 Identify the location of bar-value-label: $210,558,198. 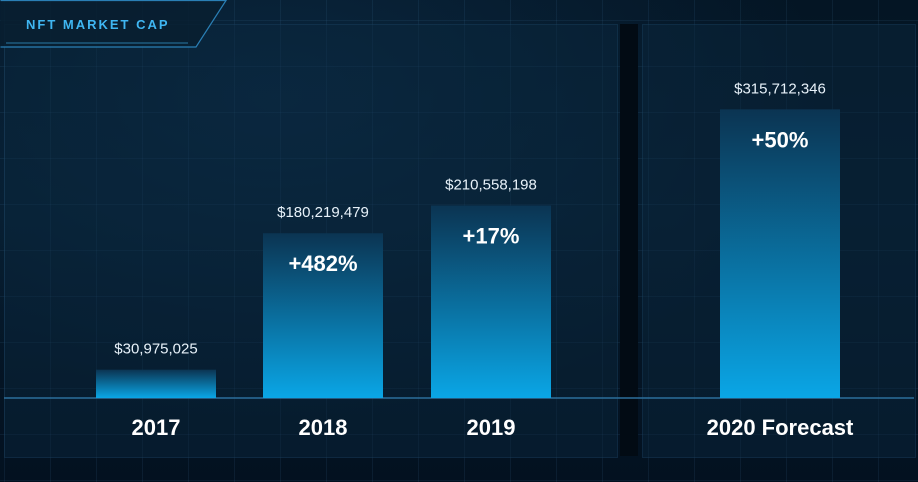
(491, 184).